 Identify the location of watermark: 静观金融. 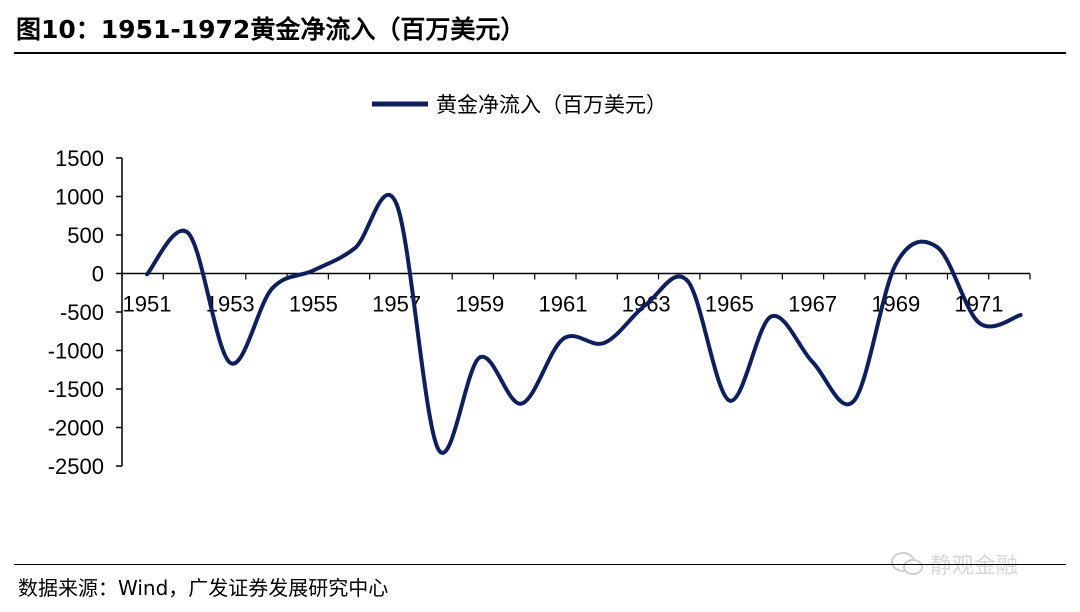
(954, 564).